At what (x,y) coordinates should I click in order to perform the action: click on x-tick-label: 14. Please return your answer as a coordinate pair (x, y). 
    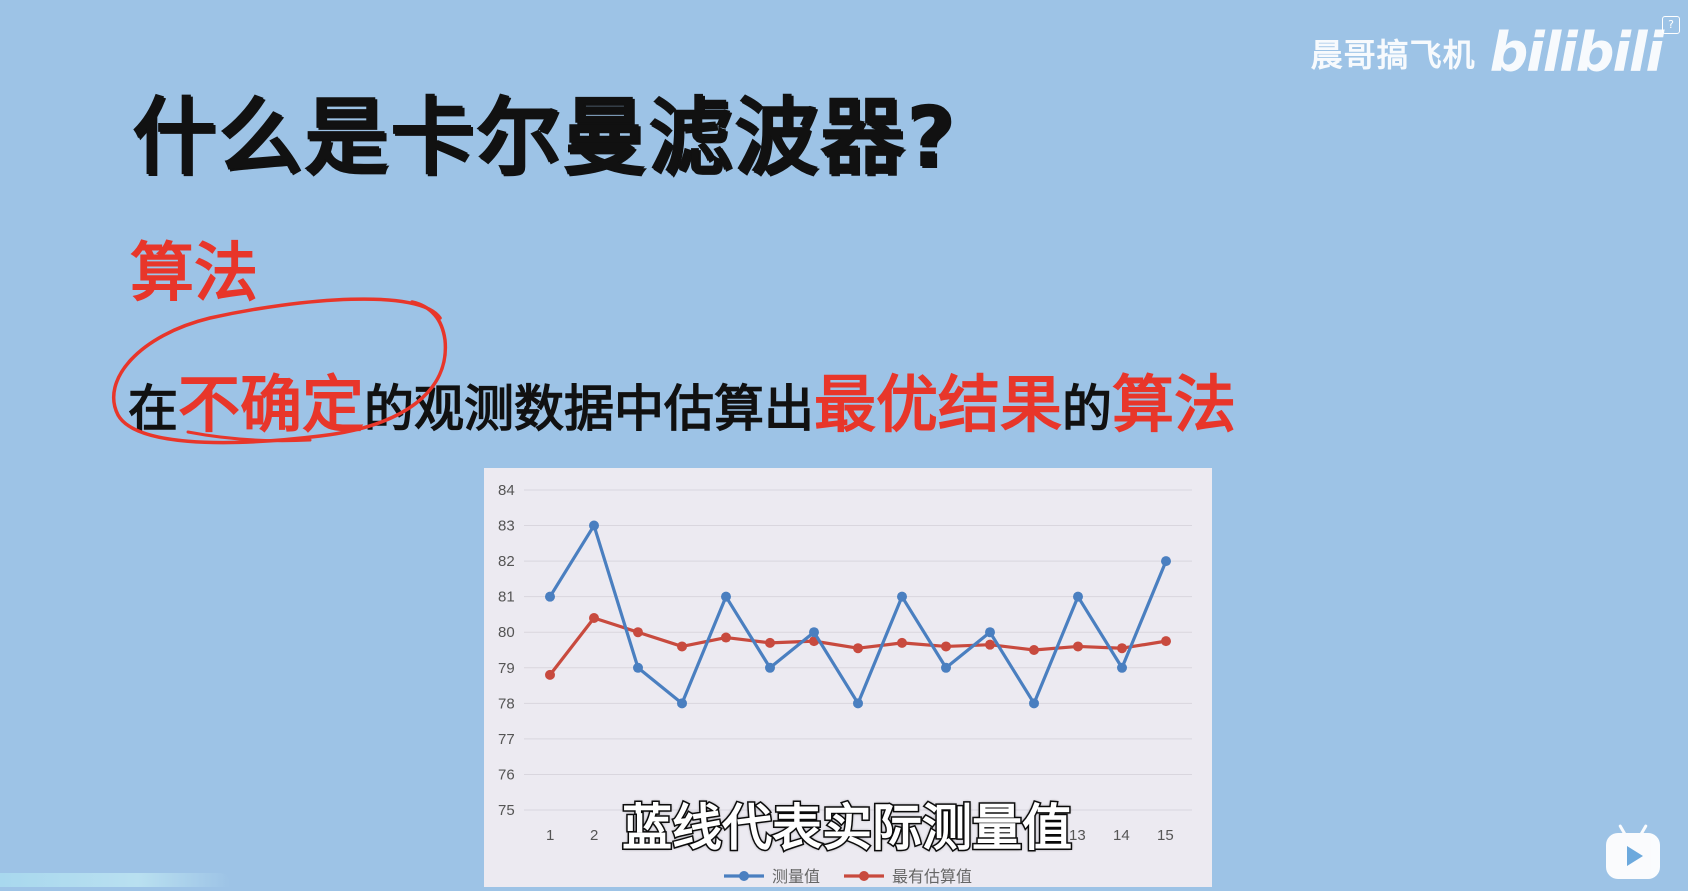
    Looking at the image, I should click on (1121, 835).